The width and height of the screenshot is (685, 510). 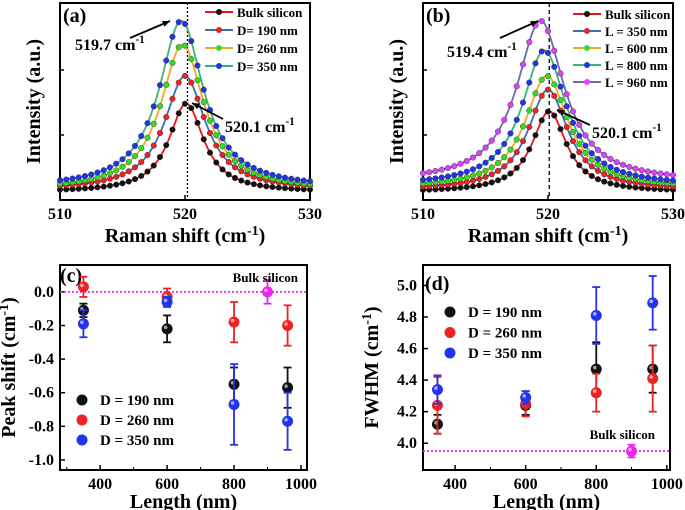 I want to click on plot-frame, so click(x=183, y=367).